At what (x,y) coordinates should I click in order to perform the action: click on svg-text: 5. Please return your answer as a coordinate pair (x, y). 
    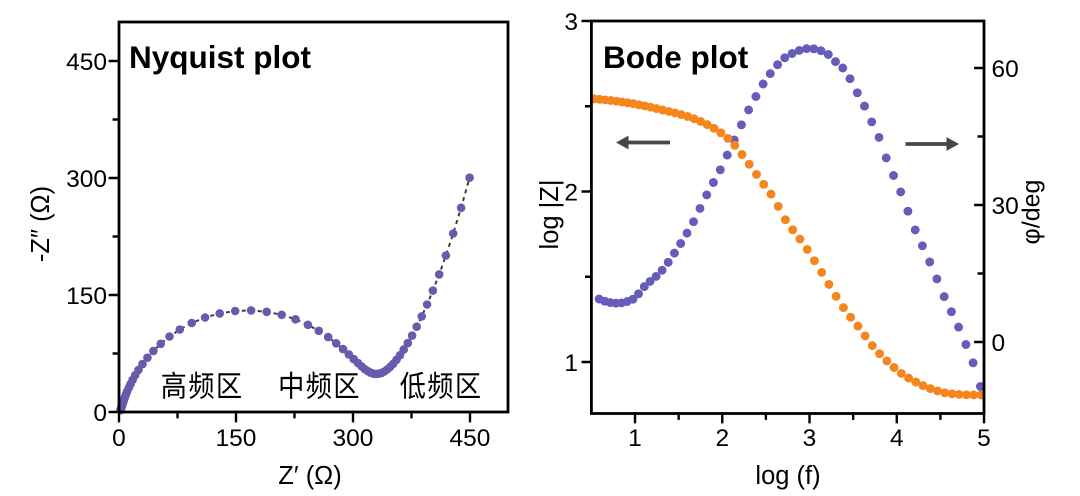
    Looking at the image, I should click on (984, 438).